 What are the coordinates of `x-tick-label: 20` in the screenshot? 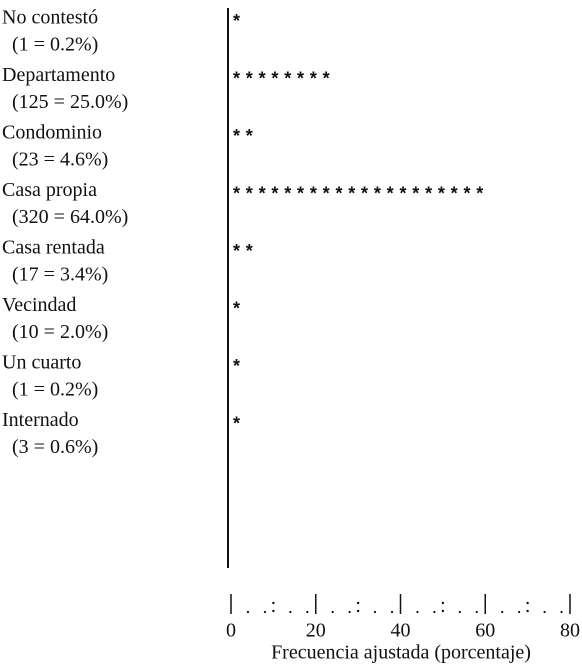 It's located at (316, 631).